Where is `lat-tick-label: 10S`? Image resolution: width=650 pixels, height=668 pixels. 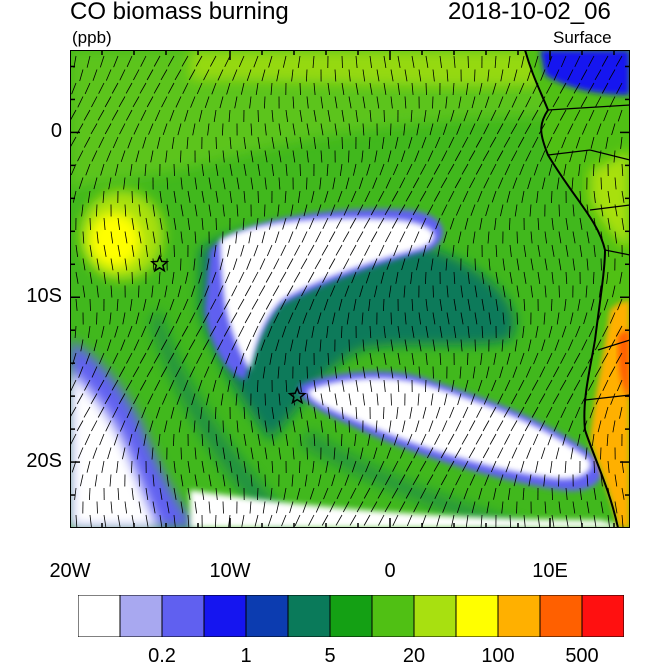
lat-tick-label: 10S is located at coordinates (37, 296).